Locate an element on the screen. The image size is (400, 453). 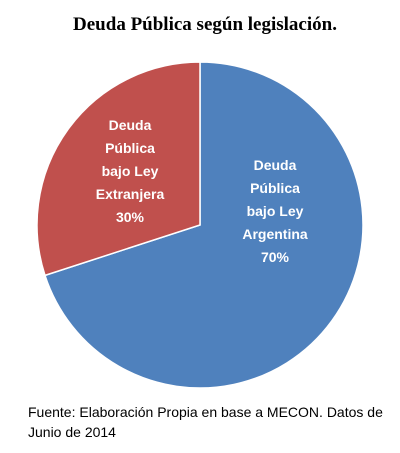
chart-title: Deuda Pública según legislación. is located at coordinates (205, 24).